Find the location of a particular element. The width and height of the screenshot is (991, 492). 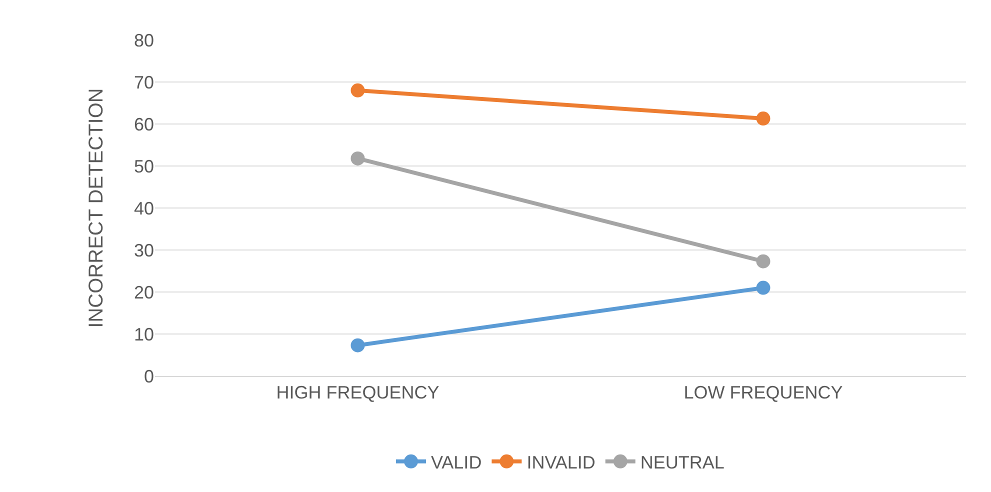

y-axis-title: INCORRECT DETECTION is located at coordinates (96, 208).